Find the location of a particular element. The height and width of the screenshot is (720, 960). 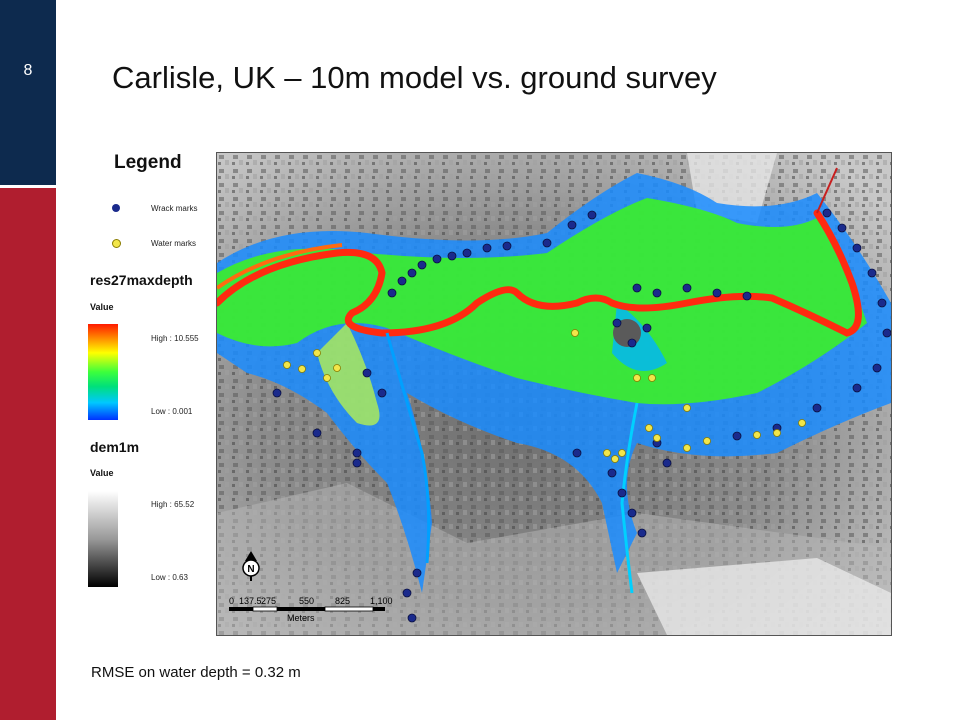

slide-number: 8 is located at coordinates (28, 70).